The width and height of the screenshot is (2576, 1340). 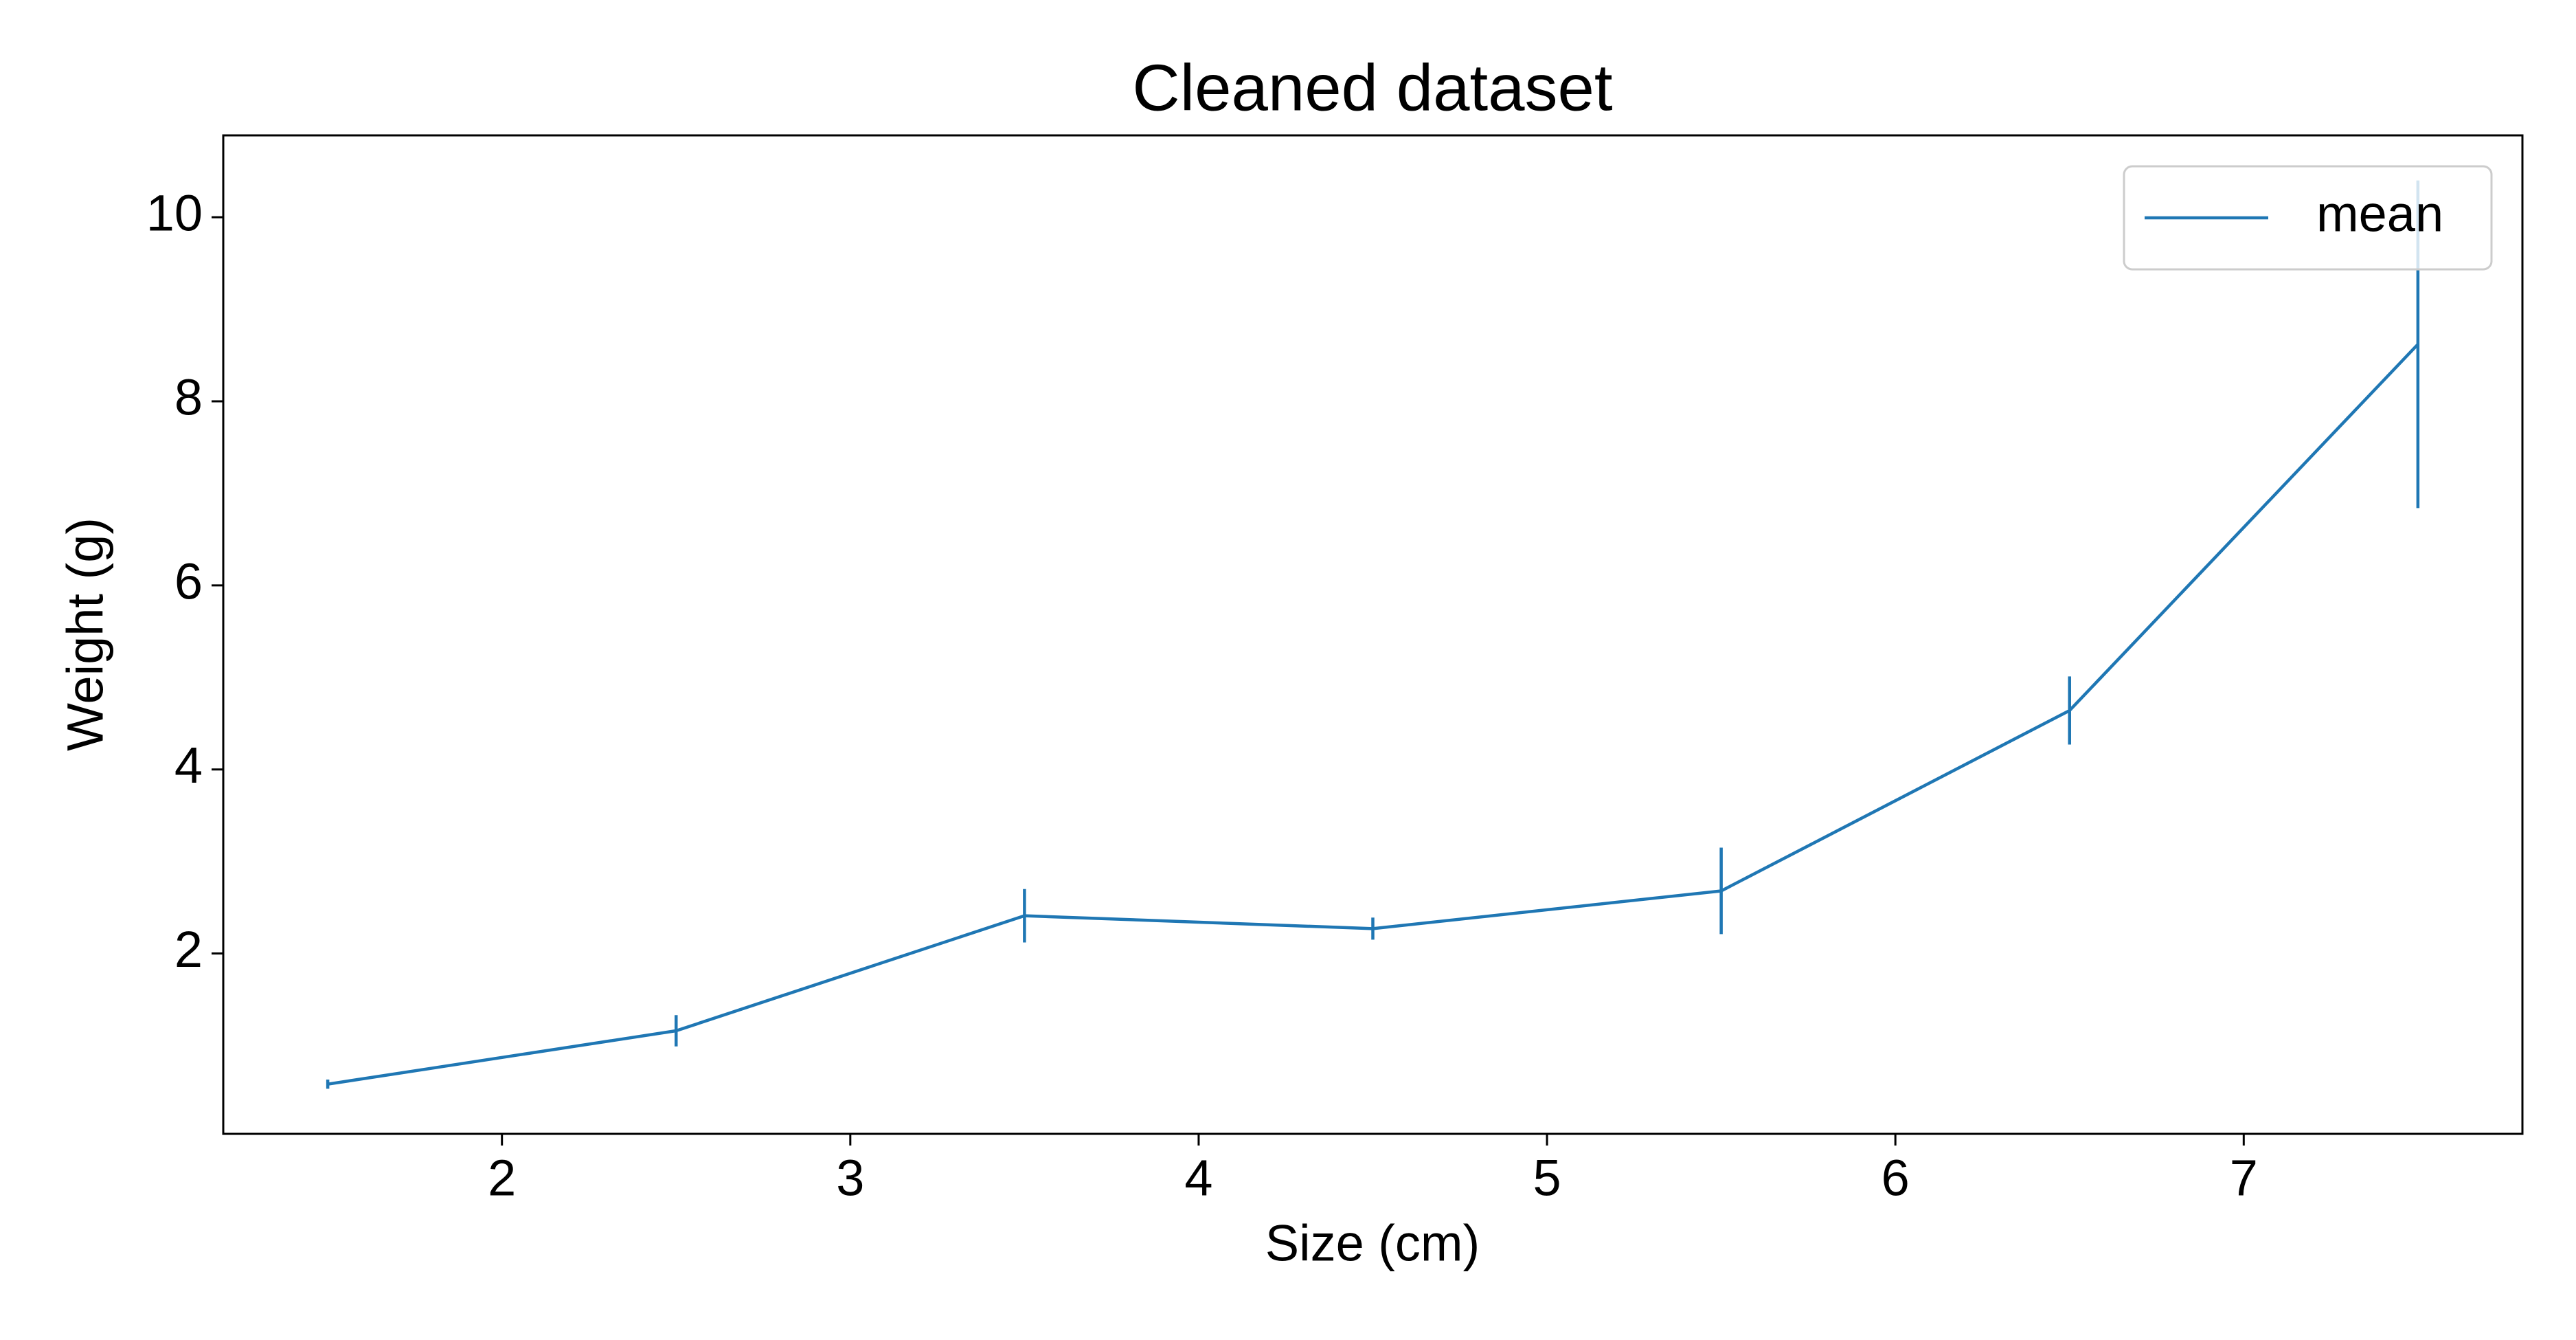 What do you see at coordinates (1372, 1243) in the screenshot?
I see `x-axis-label: Size (cm)` at bounding box center [1372, 1243].